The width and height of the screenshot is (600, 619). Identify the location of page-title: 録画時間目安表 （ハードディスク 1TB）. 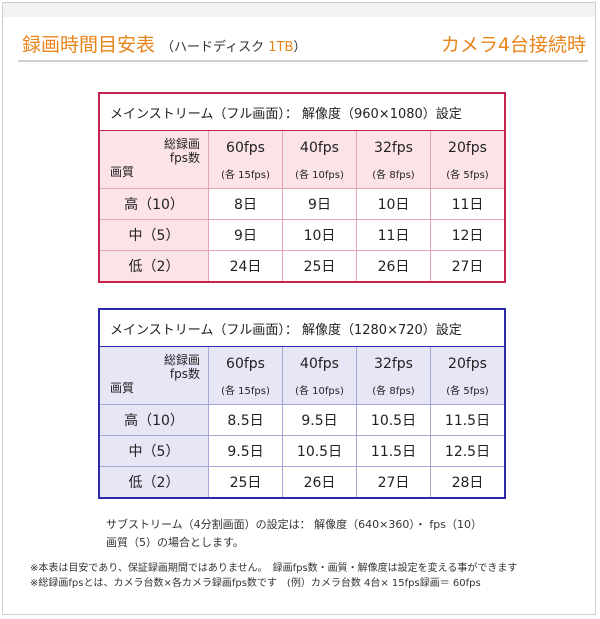
(164, 43).